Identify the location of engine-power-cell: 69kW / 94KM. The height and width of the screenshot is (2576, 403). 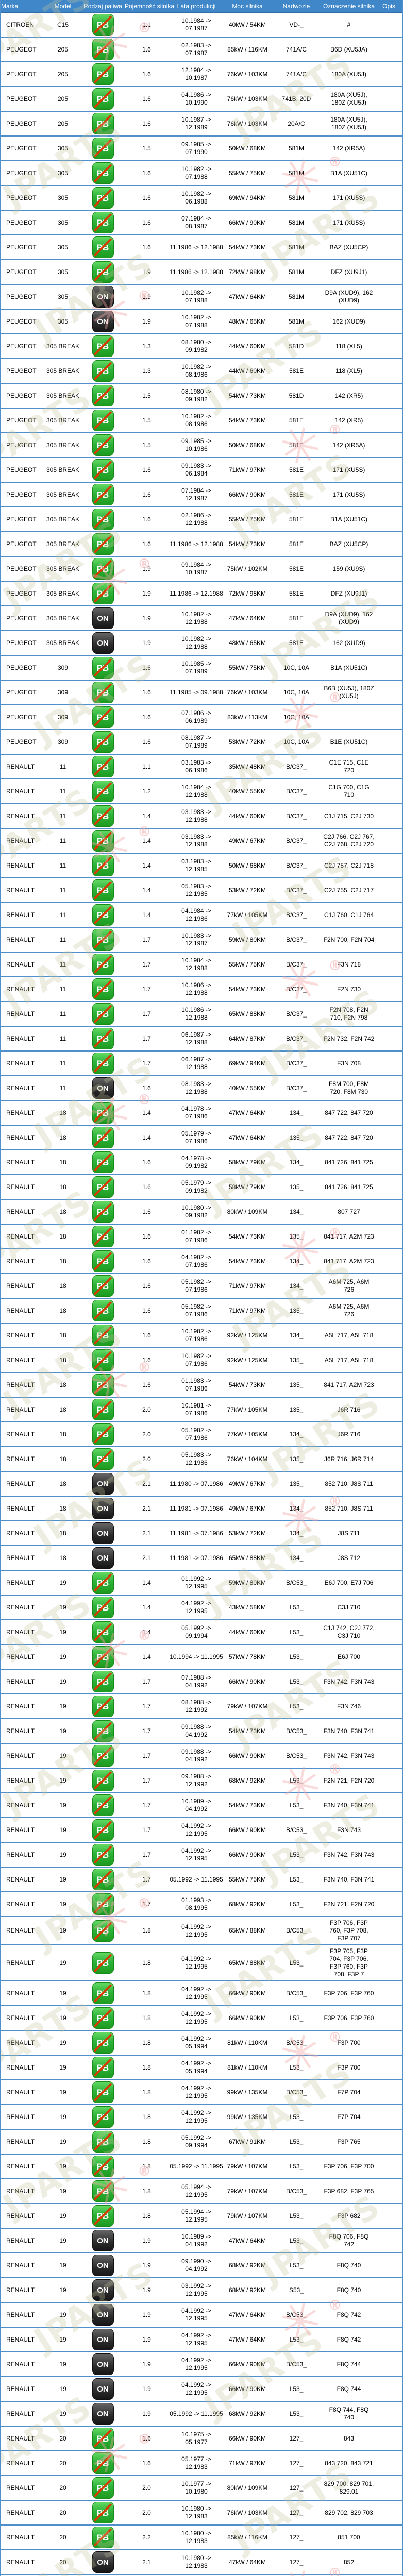
(247, 1063).